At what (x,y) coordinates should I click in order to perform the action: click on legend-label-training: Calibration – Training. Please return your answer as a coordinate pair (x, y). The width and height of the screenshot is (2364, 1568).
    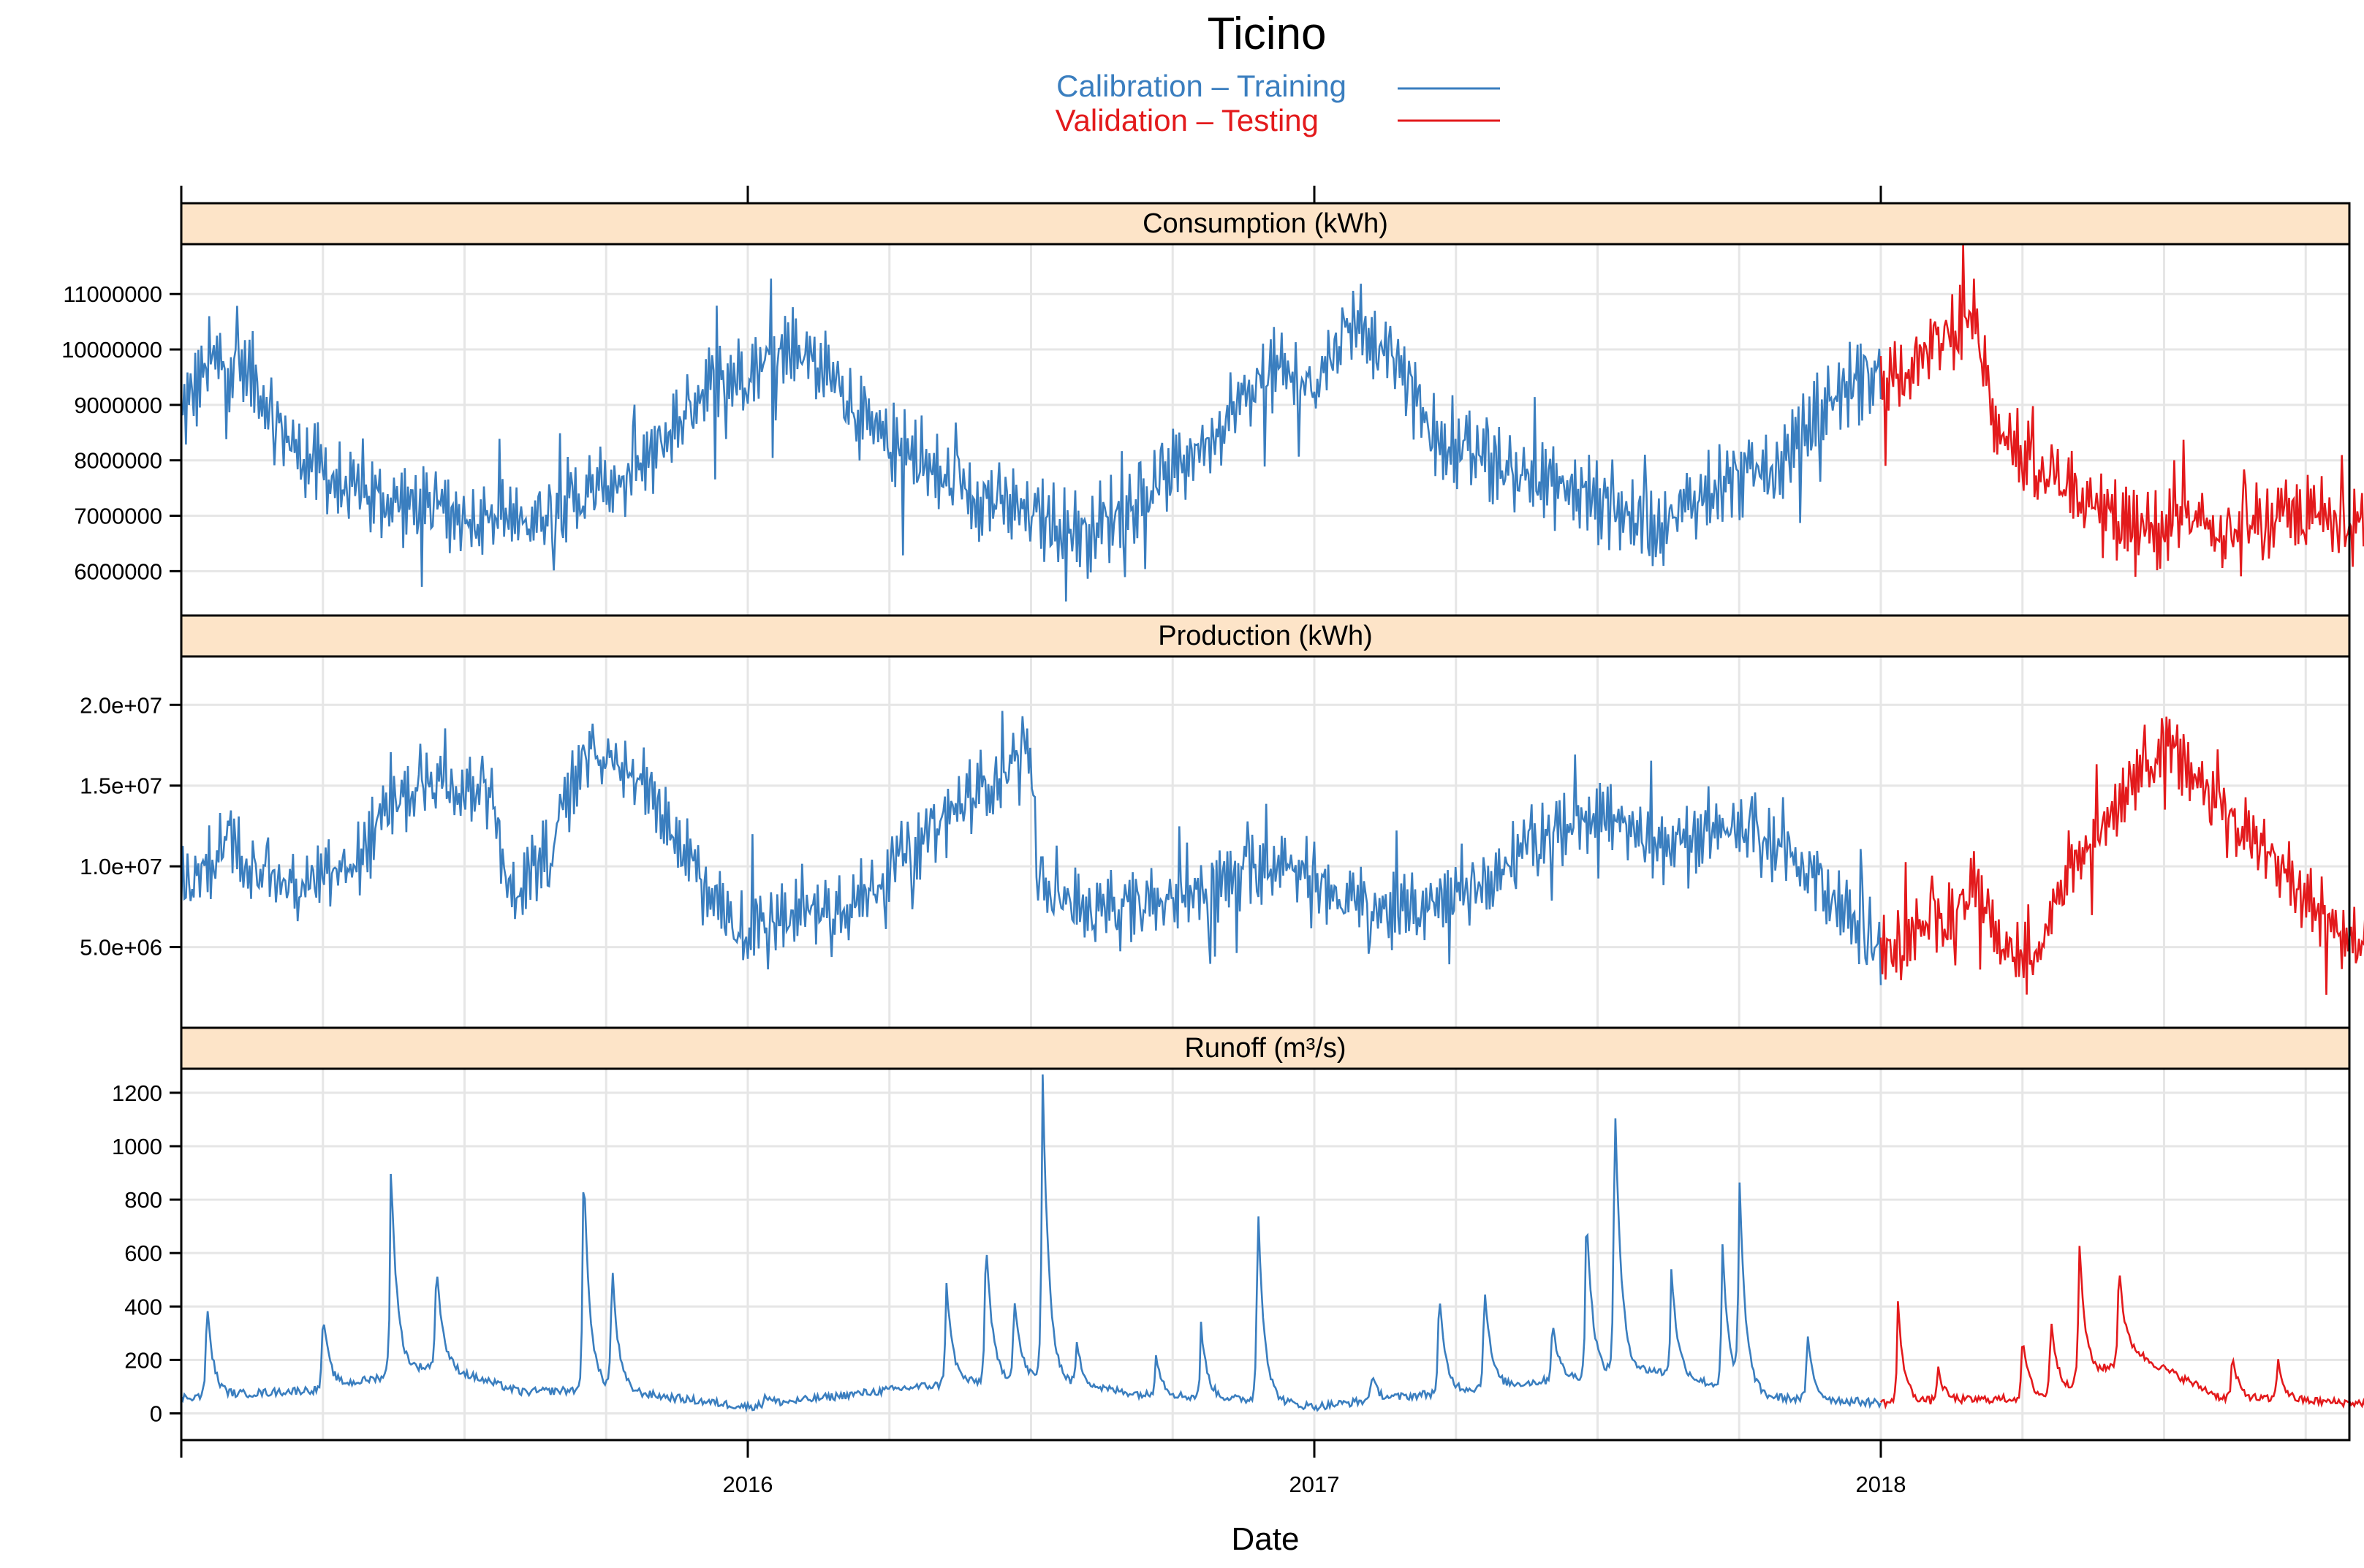
    Looking at the image, I should click on (1201, 86).